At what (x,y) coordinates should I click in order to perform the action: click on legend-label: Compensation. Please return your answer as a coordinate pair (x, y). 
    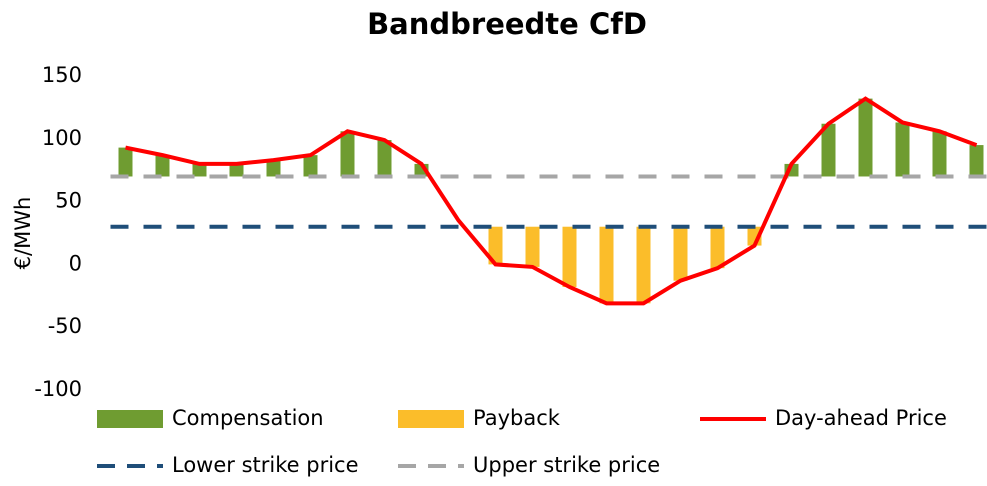
    Looking at the image, I should click on (248, 418).